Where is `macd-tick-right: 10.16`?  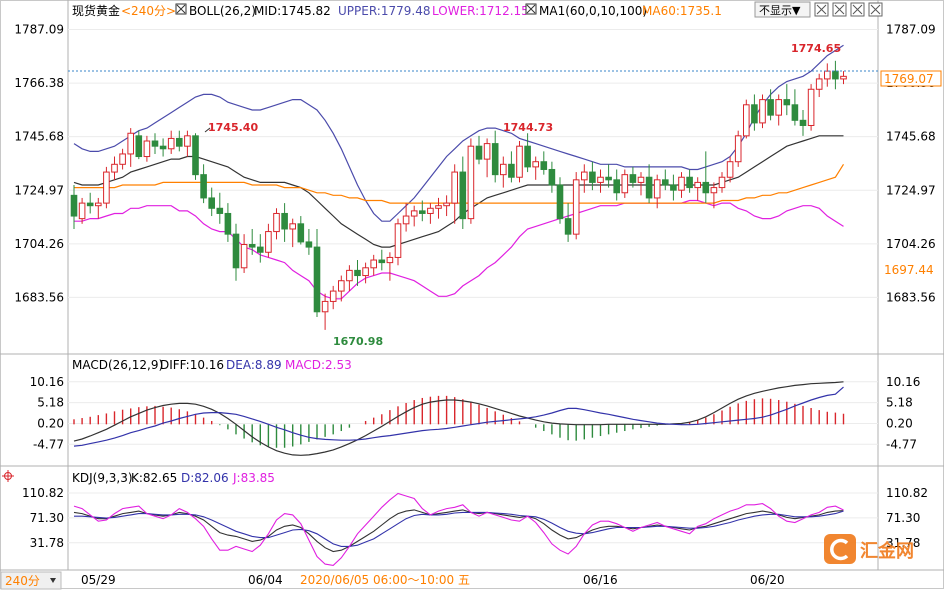
macd-tick-right: 10.16 is located at coordinates (903, 382).